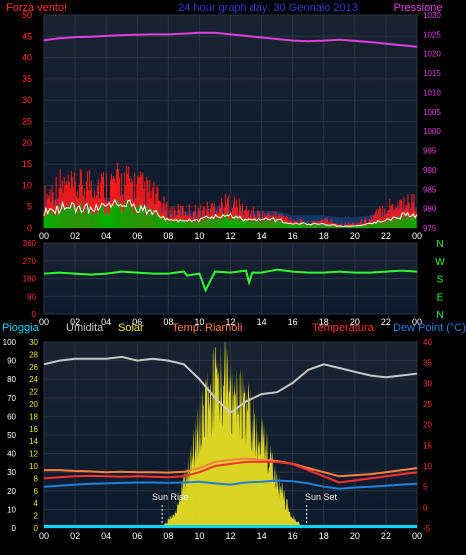 This screenshot has height=555, width=466. What do you see at coordinates (427, 342) in the screenshot?
I see `y2-tick-label: 40` at bounding box center [427, 342].